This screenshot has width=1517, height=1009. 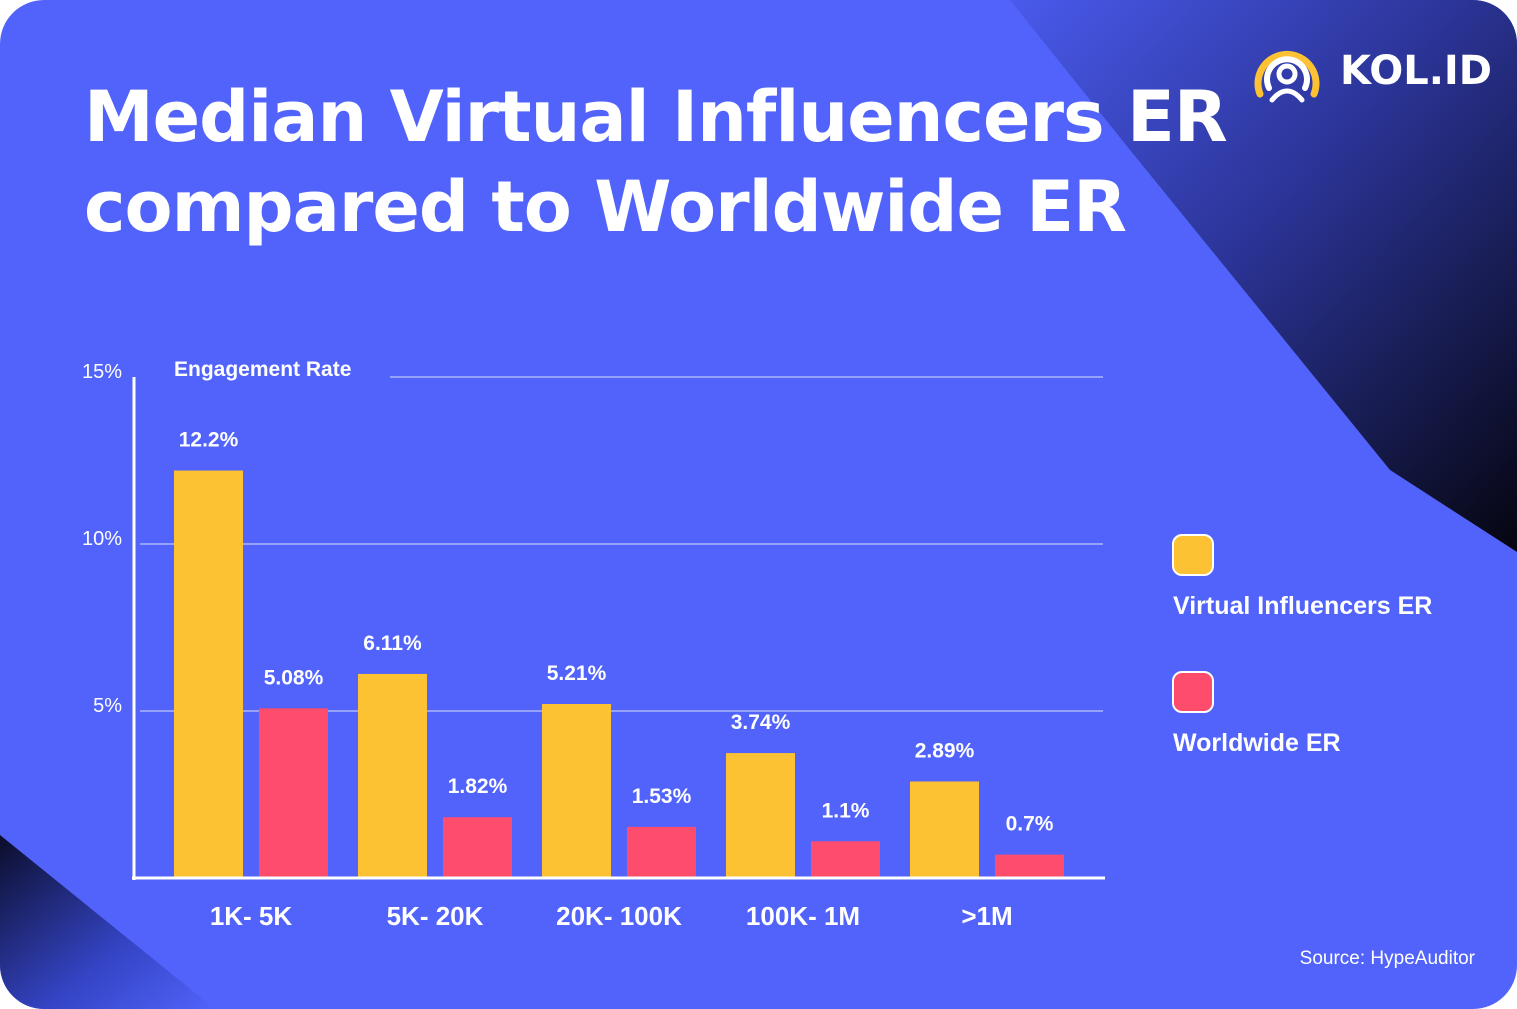 What do you see at coordinates (102, 539) in the screenshot?
I see `y-tick-label: 10%` at bounding box center [102, 539].